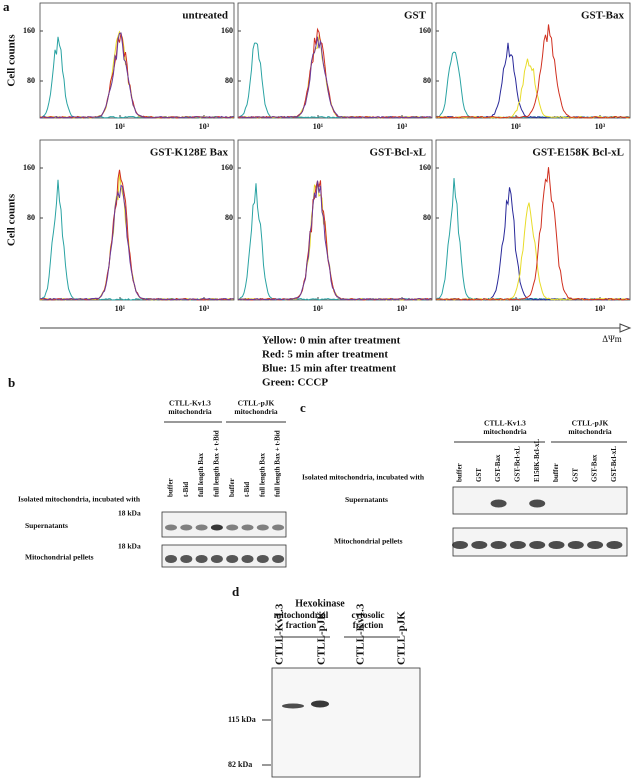 Image resolution: width=643 pixels, height=779 pixels. I want to click on plot-title: GST-E158K Bcl-xL, so click(578, 153).